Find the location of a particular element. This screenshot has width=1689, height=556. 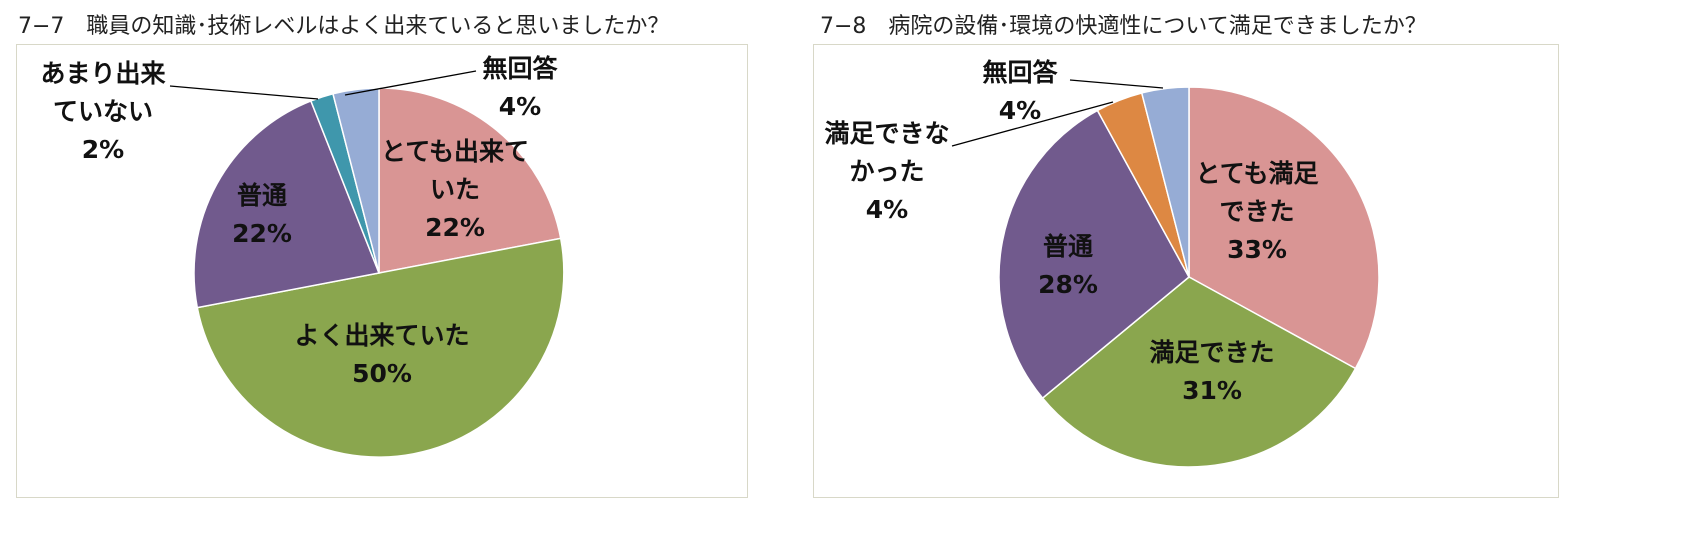

slice-label-name: よく出来ていた is located at coordinates (382, 335).